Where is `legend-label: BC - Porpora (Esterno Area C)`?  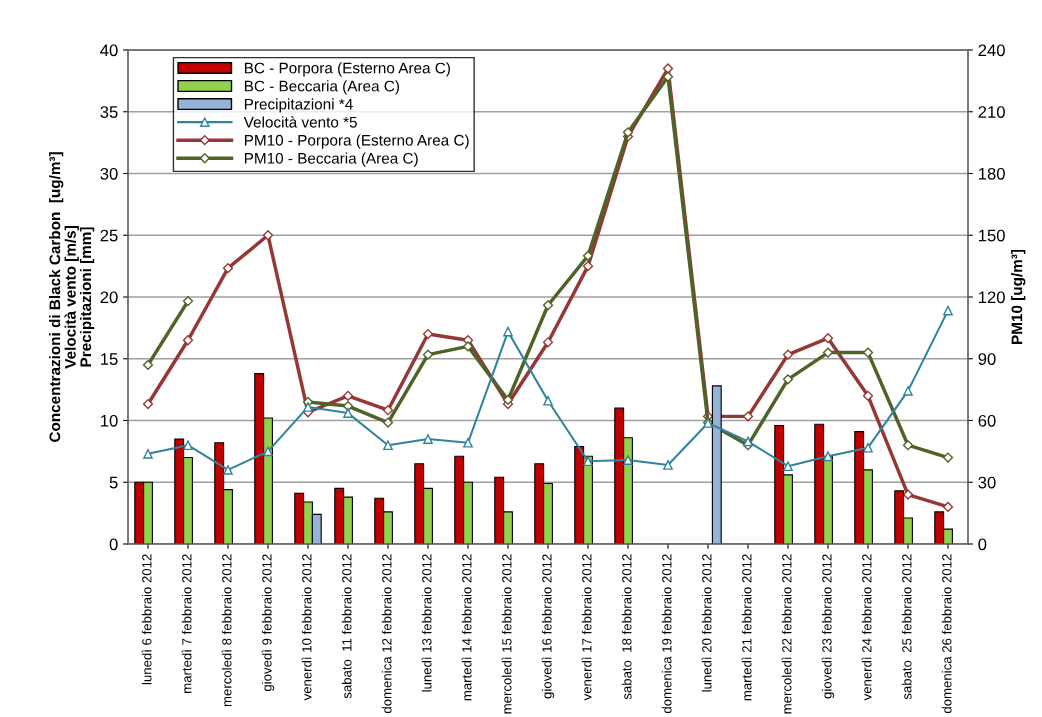 legend-label: BC - Porpora (Esterno Area C) is located at coordinates (347, 69).